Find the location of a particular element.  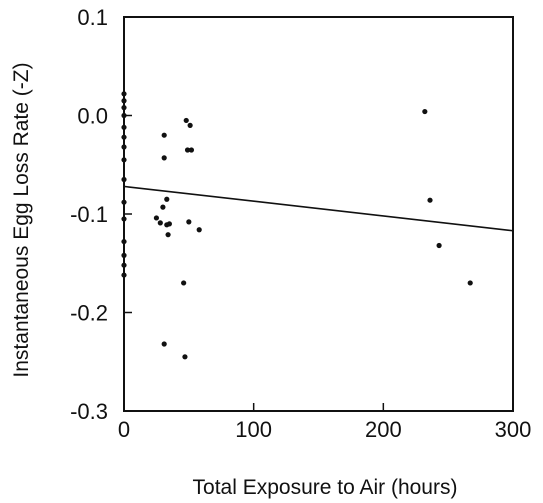

x-axis-ticks: 0 100 200 300 is located at coordinates (324, 422).